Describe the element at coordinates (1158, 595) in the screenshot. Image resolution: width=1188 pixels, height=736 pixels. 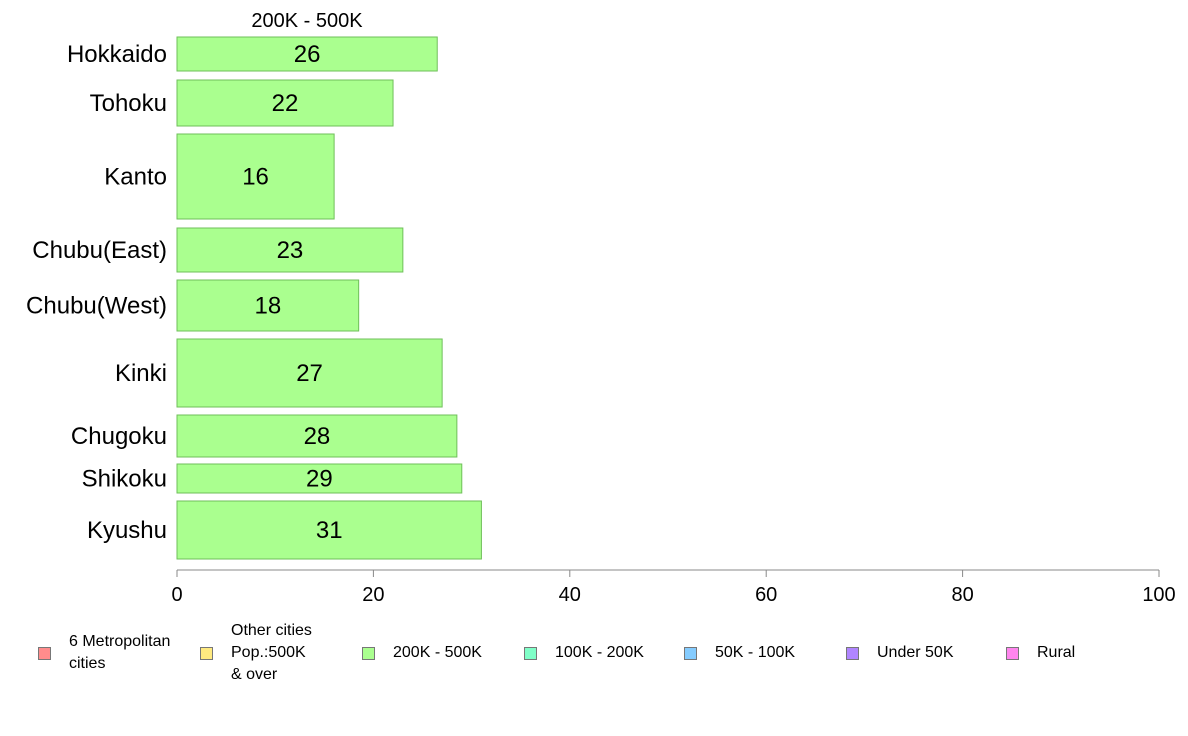
I see `x-tick-label: 100` at that location.